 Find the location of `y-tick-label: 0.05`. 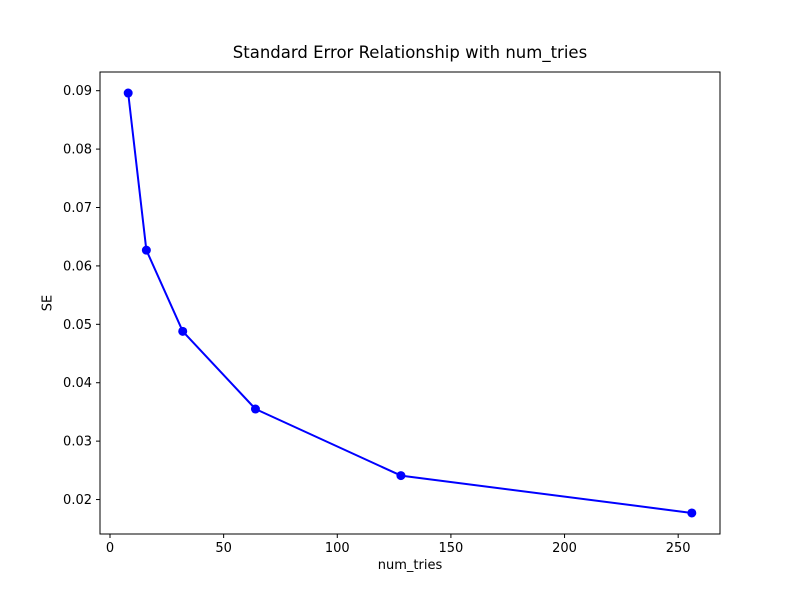

y-tick-label: 0.05 is located at coordinates (77, 325).